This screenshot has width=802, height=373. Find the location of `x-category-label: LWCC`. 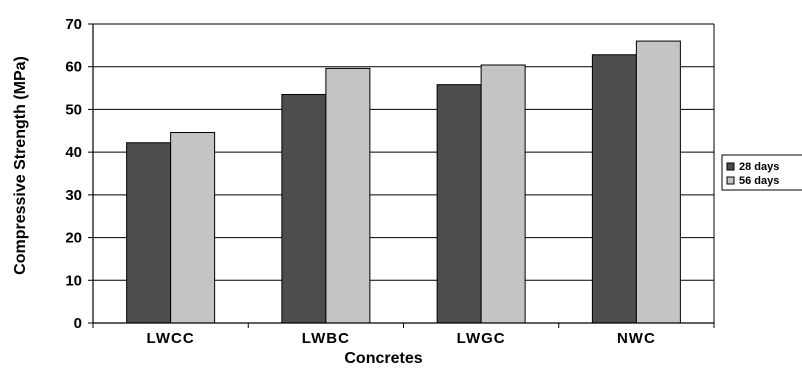

x-category-label: LWCC is located at coordinates (171, 338).